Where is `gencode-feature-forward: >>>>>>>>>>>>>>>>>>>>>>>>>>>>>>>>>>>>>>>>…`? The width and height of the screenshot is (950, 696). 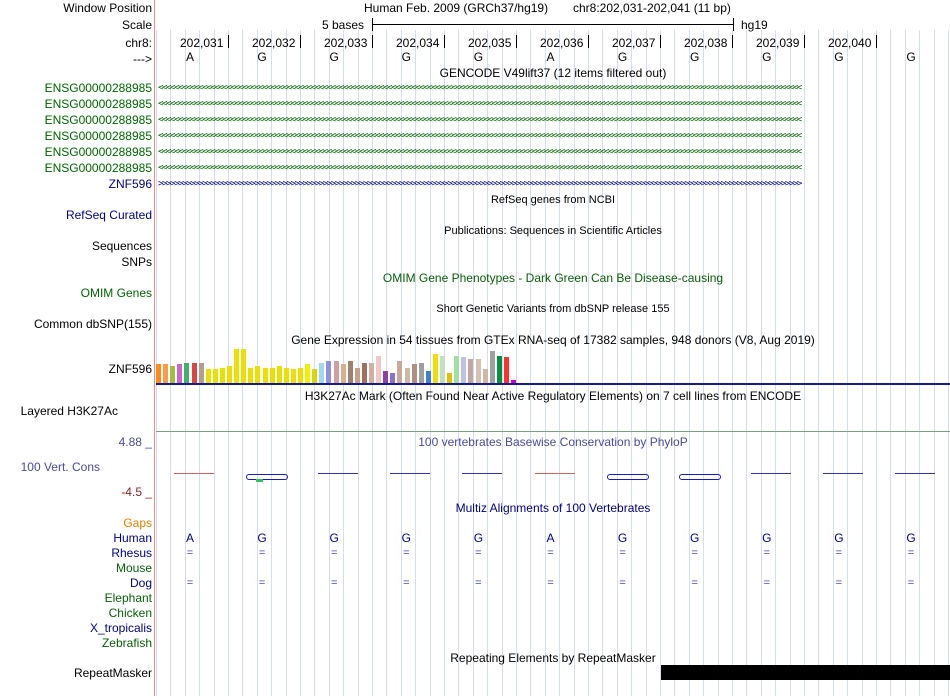 gencode-feature-forward: >>>>>>>>>>>>>>>>>>>>>>>>>>>>>>>>>>>>>>>>… is located at coordinates (480, 184).